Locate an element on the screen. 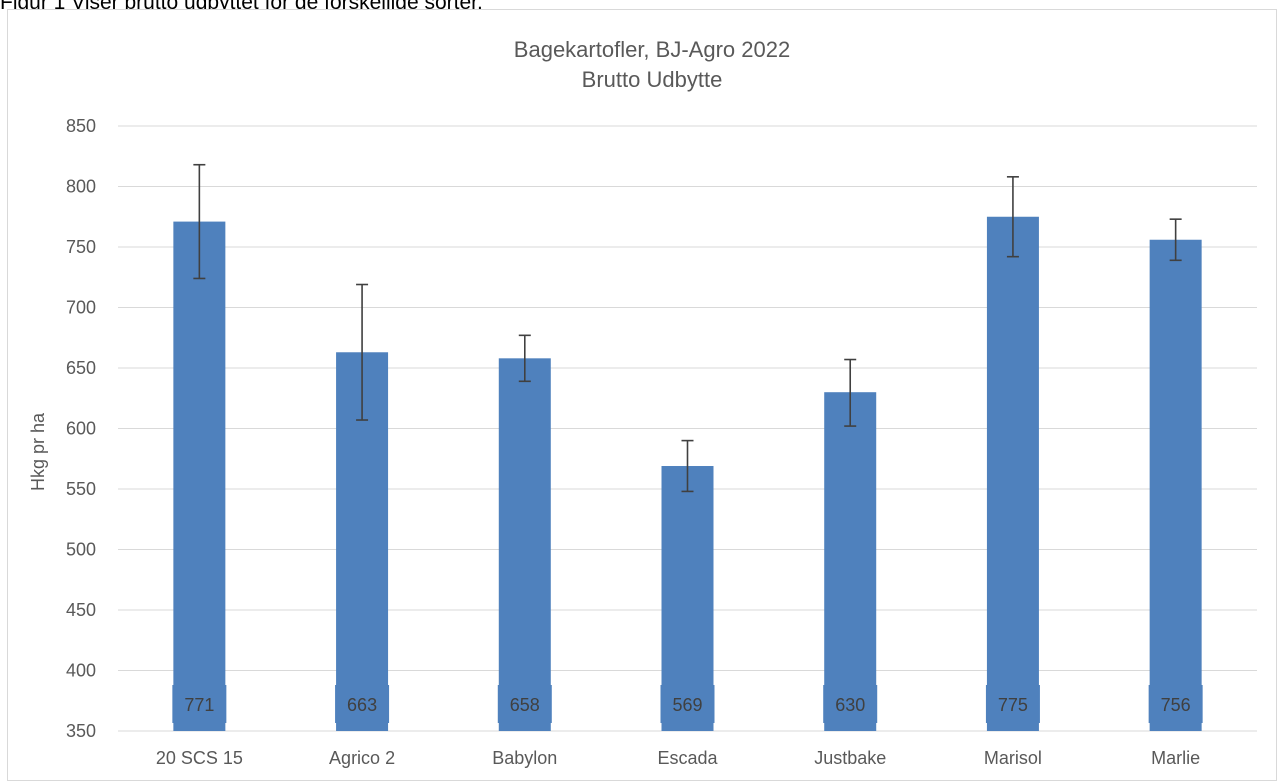 Image resolution: width=1284 pixels, height=784 pixels. data-label: 569 is located at coordinates (687, 705).